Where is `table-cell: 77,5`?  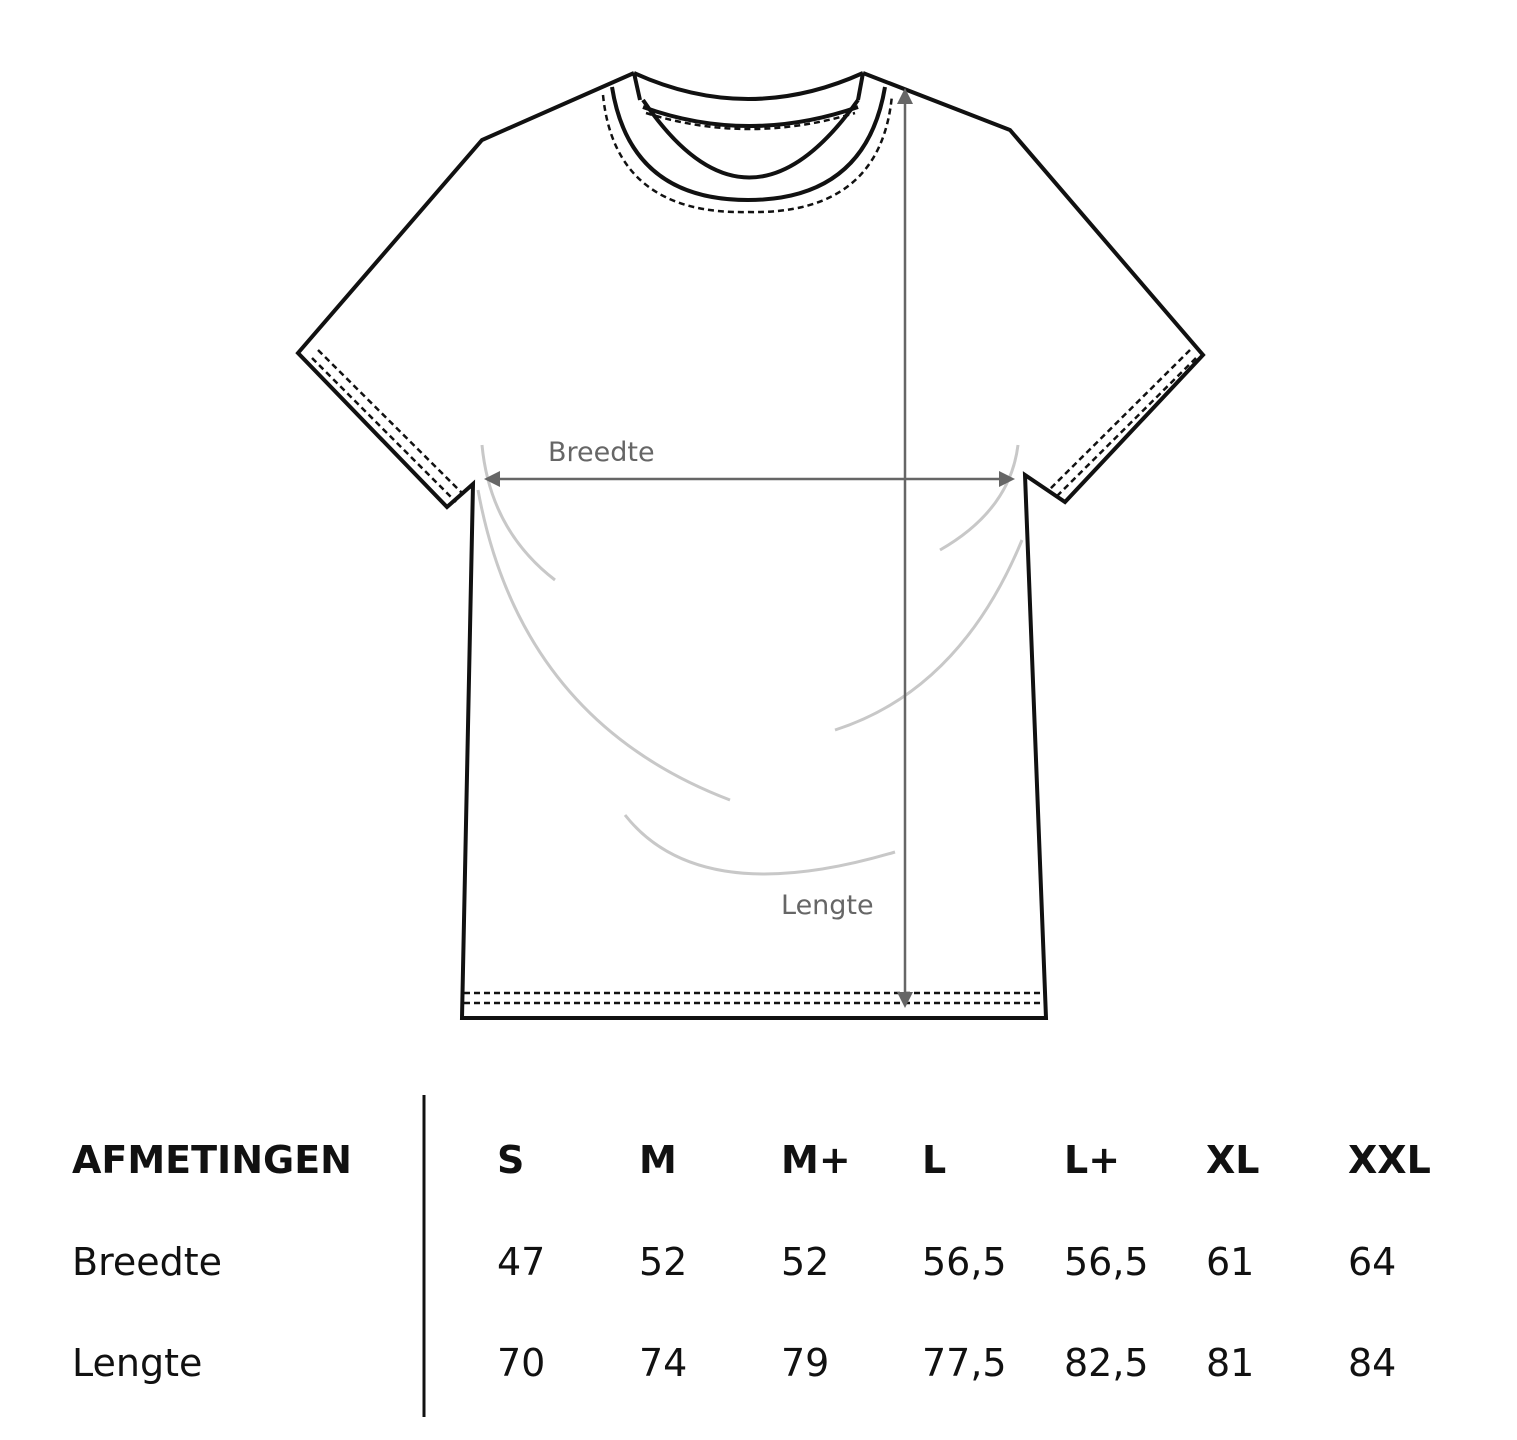 table-cell: 77,5 is located at coordinates (964, 1363).